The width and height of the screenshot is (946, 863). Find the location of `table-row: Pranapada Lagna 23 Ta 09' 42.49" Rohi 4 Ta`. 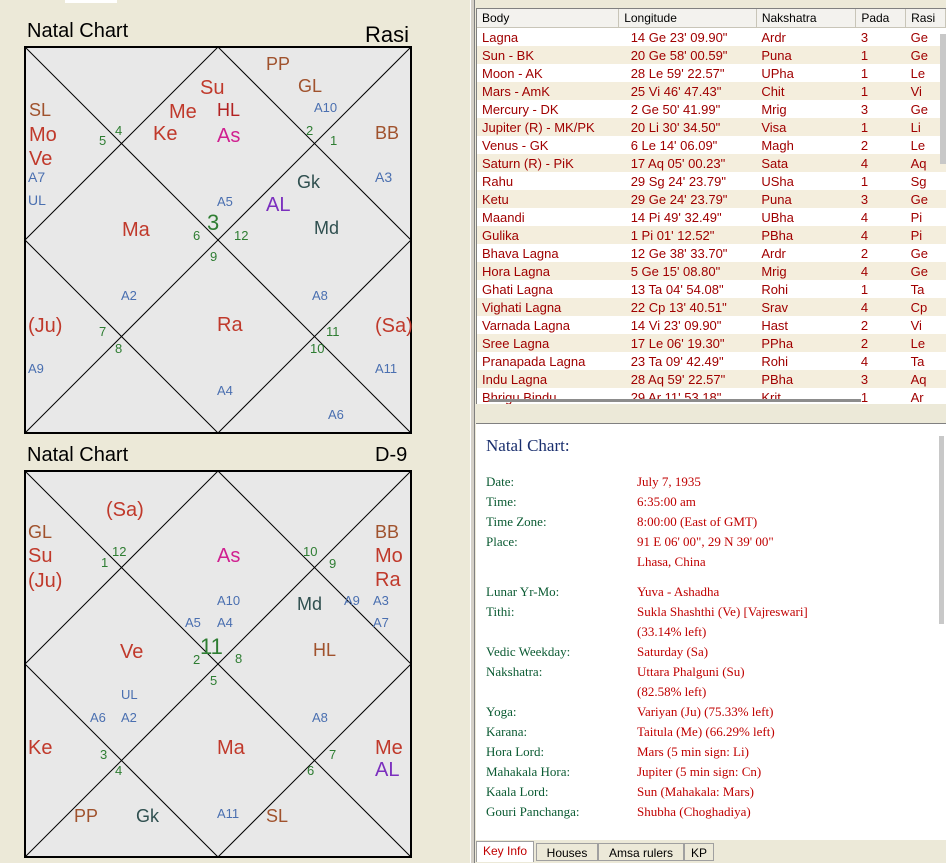

table-row: Pranapada Lagna 23 Ta 09' 42.49" Rohi 4 Ta is located at coordinates (711, 361).